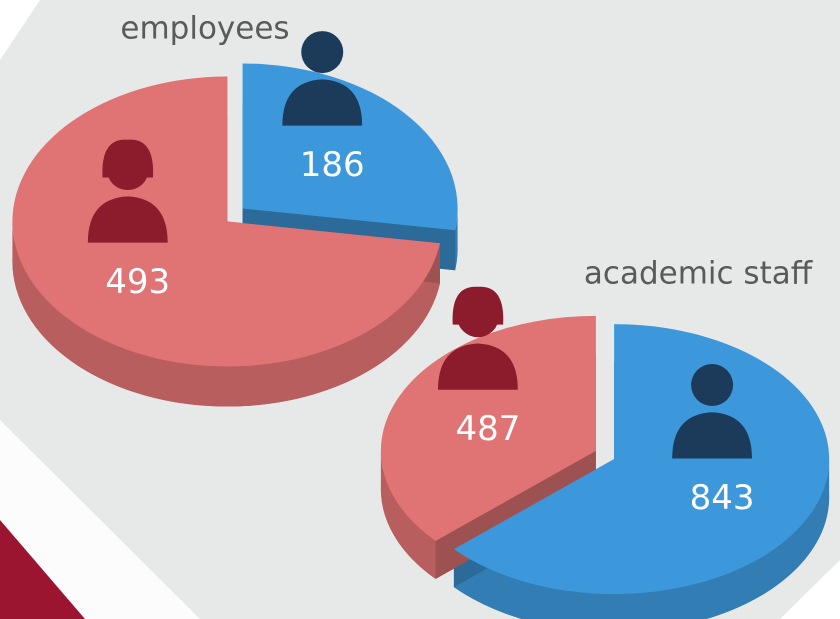 The image size is (840, 619). I want to click on value-label: 843, so click(722, 498).